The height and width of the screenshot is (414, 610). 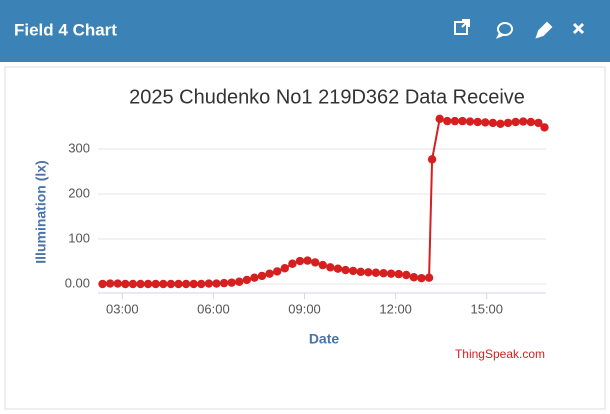 What do you see at coordinates (79, 147) in the screenshot?
I see `y-tick-label: 300` at bounding box center [79, 147].